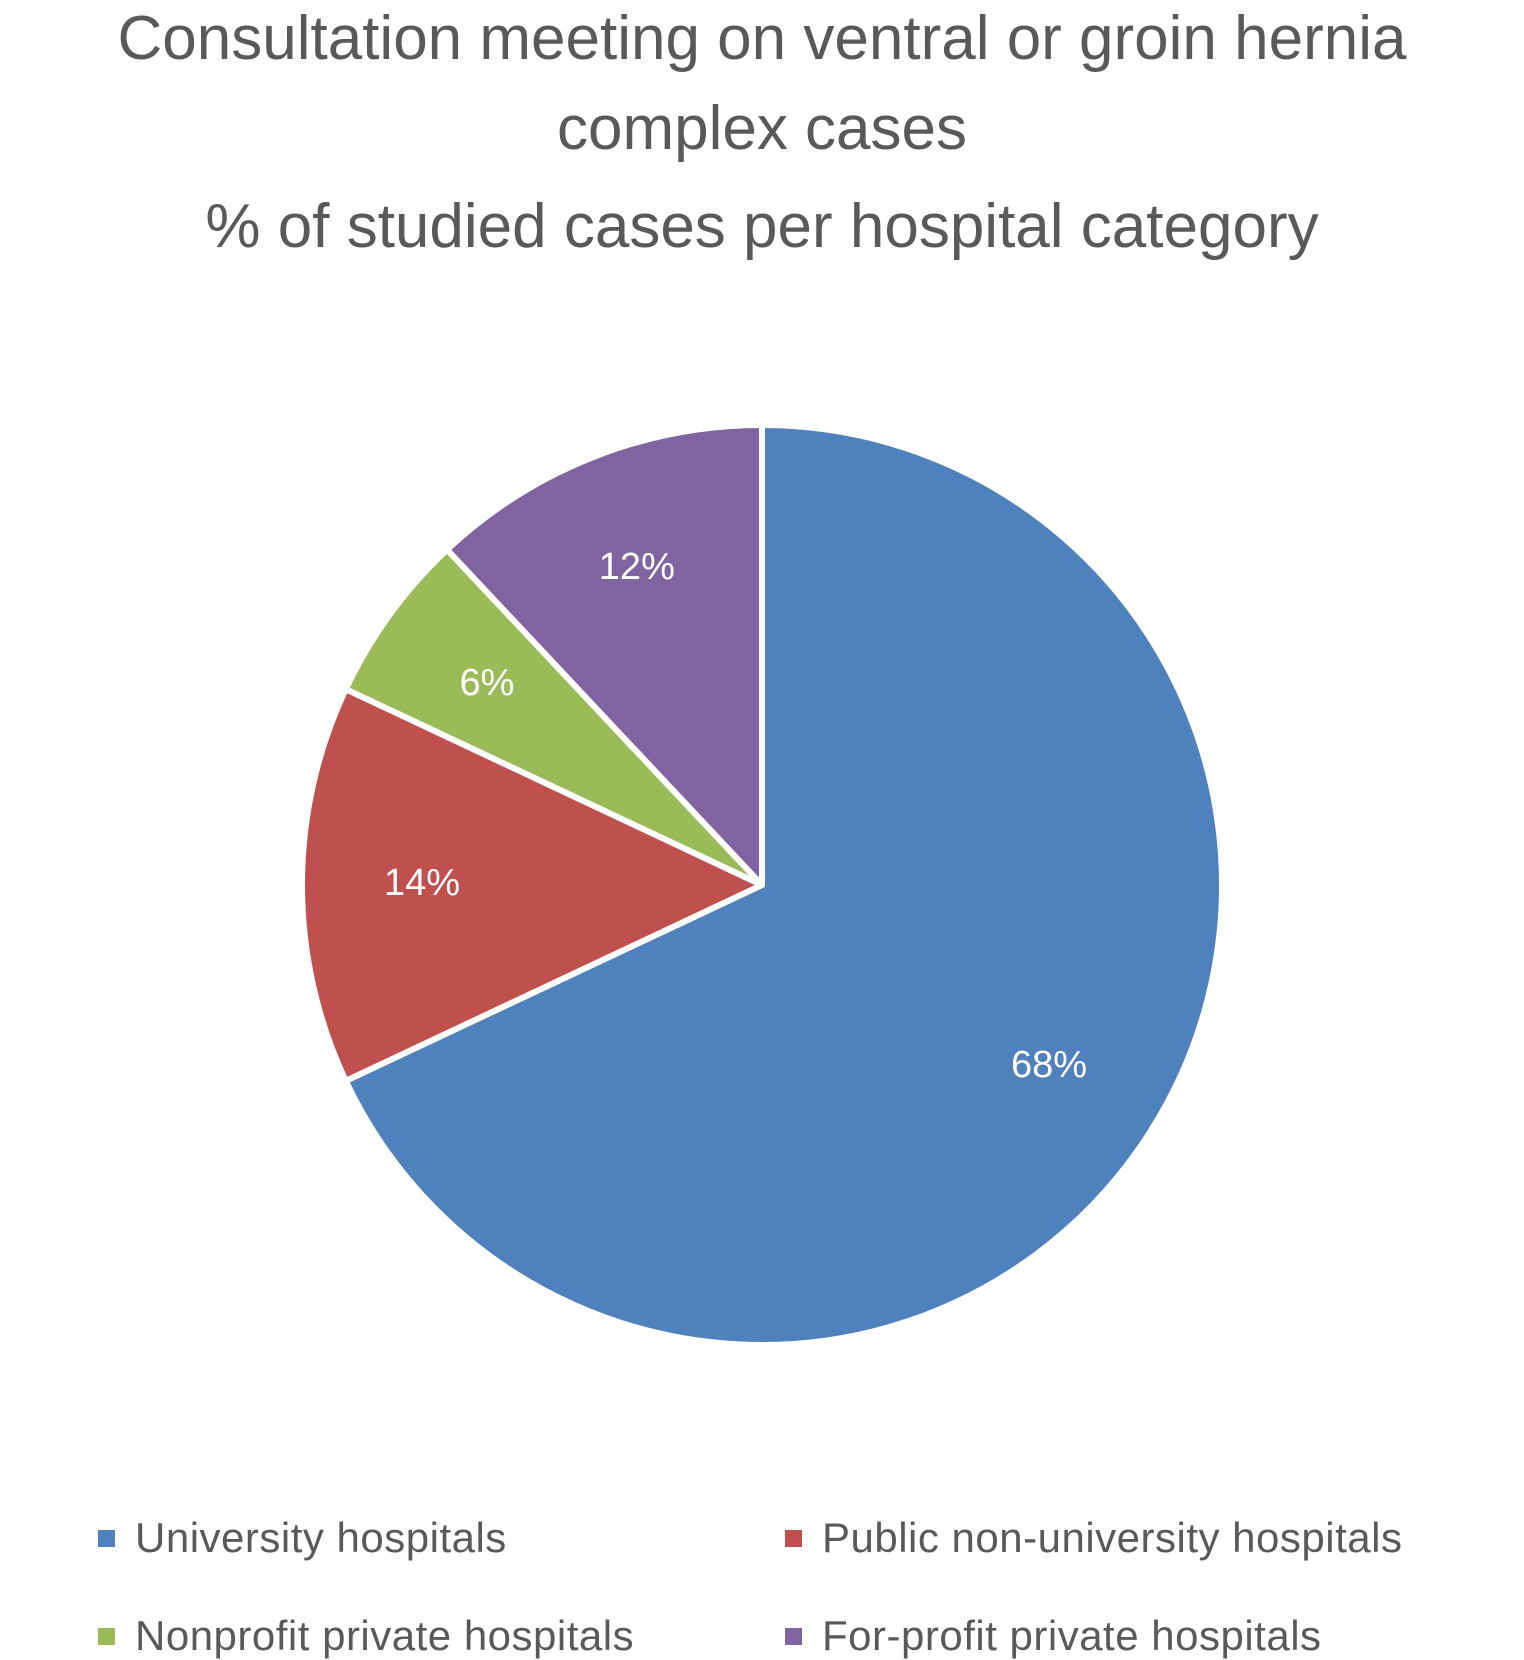  I want to click on legend-item-for-profit-private-hospitals: For-profit private hospitals, so click(1053, 1636).